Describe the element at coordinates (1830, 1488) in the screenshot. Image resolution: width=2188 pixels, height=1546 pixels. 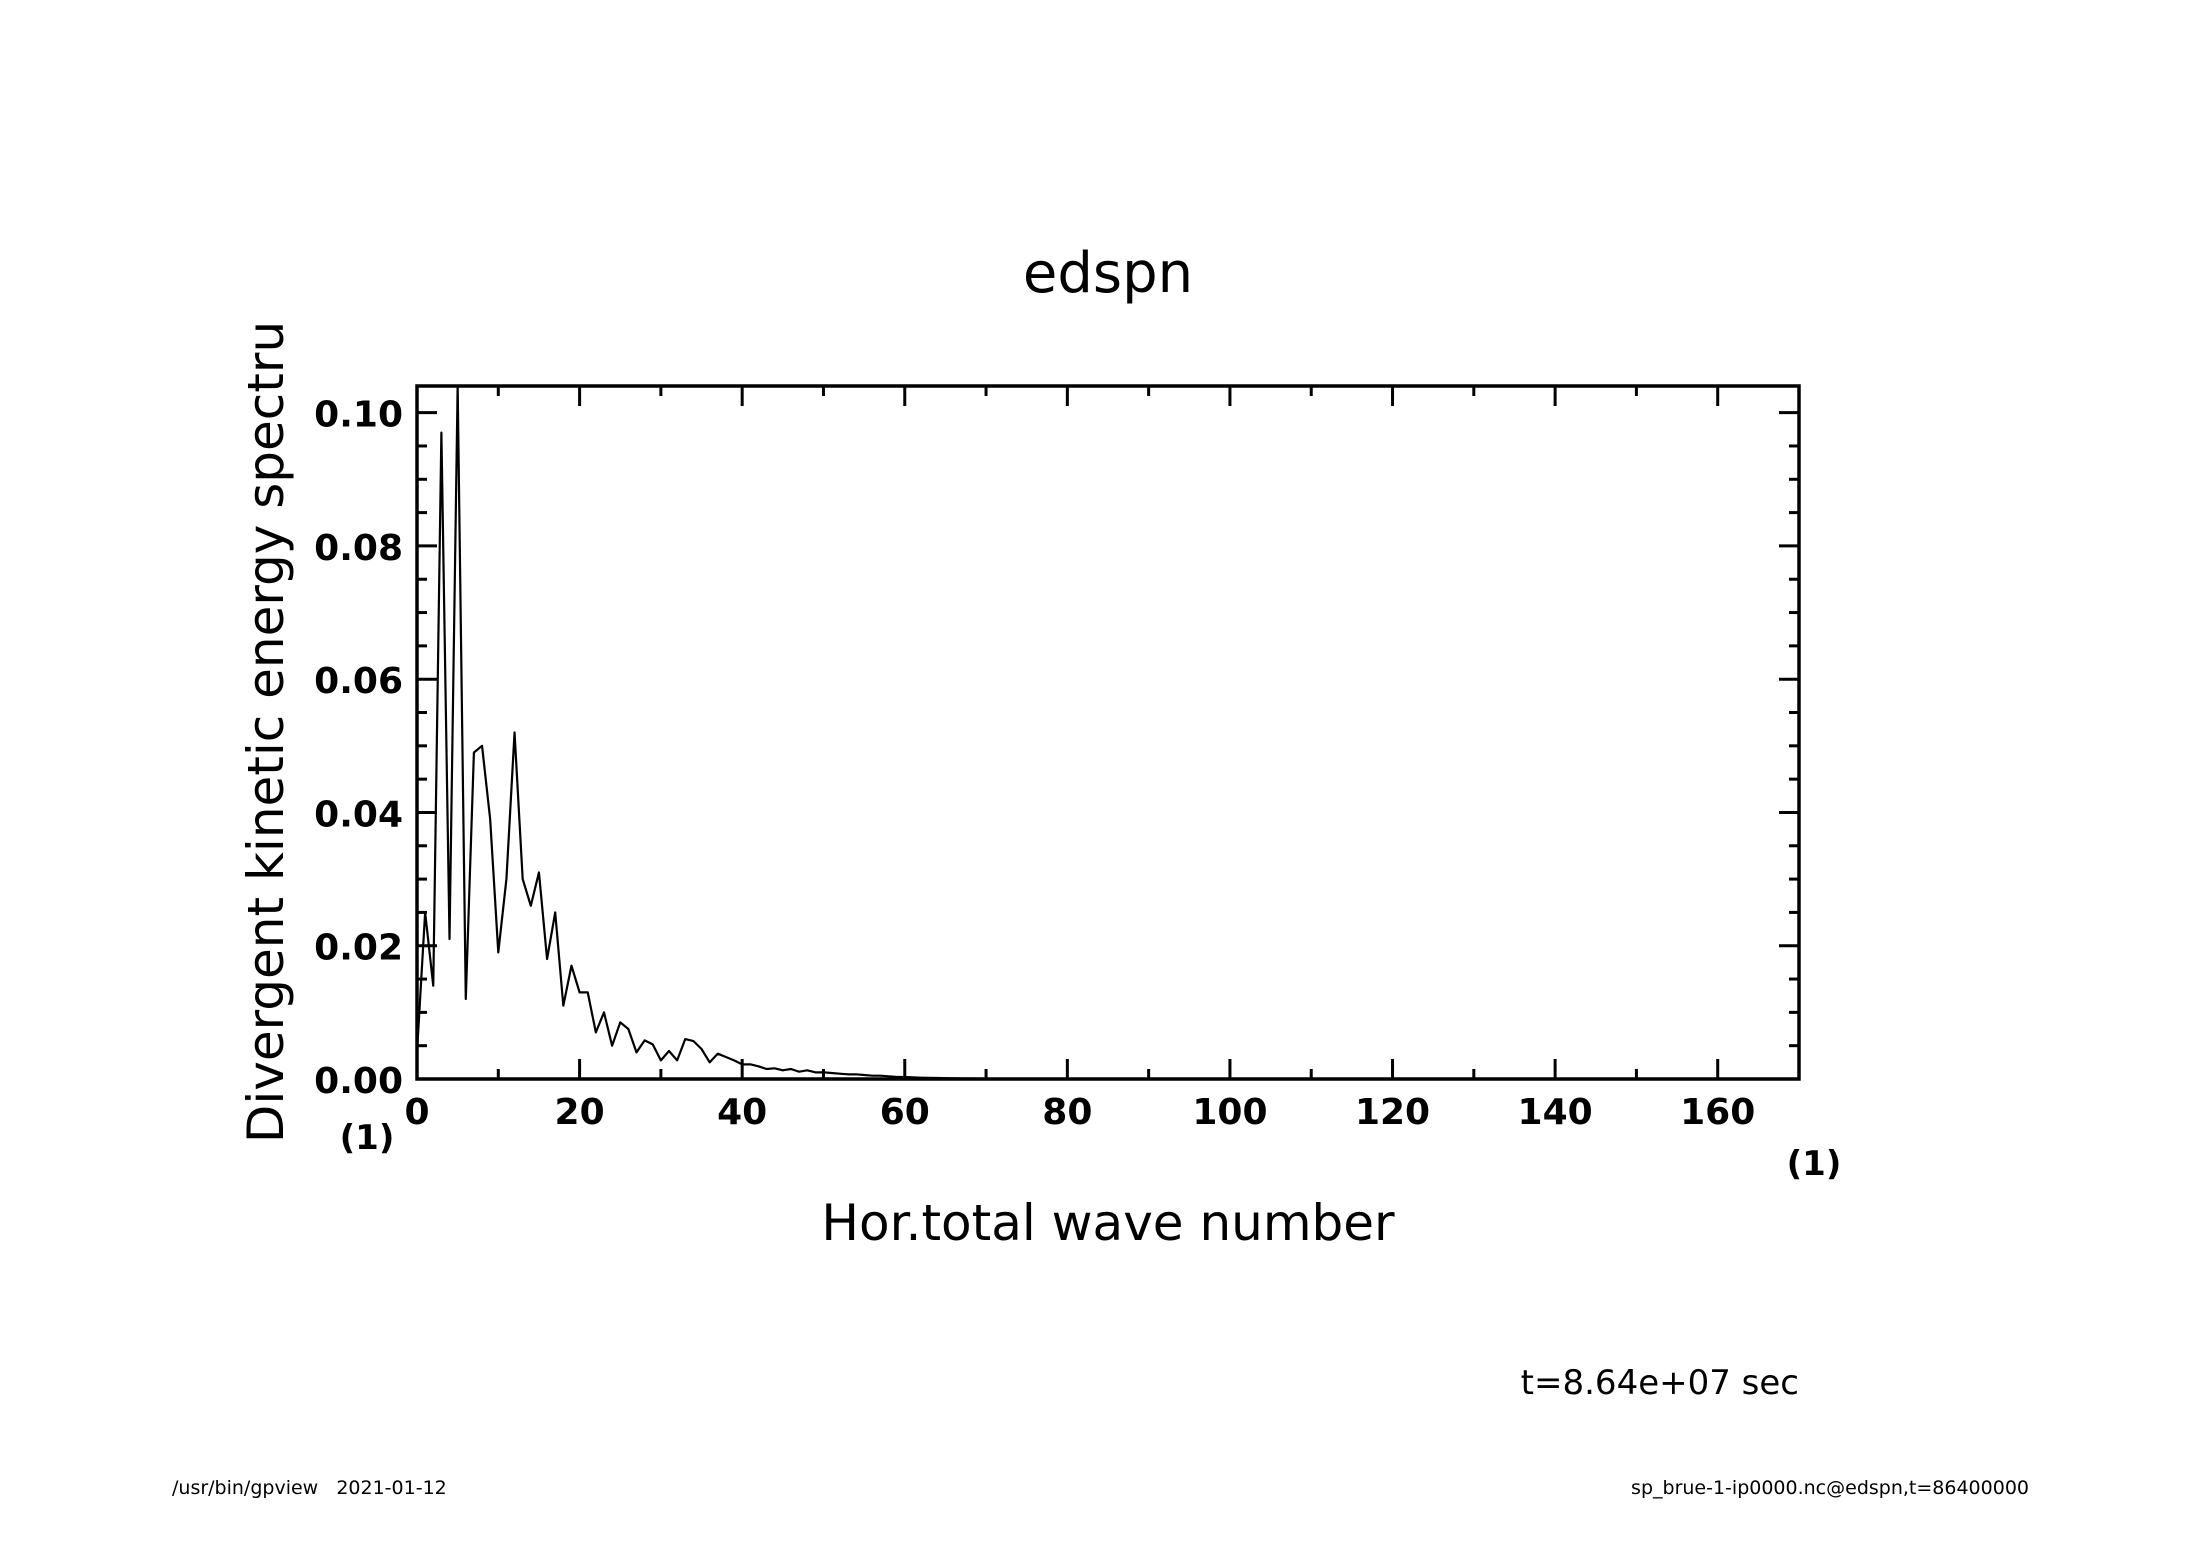
I see `footer-right: sp_brue-1-ip0000.nc@edspn,t=86400000` at that location.